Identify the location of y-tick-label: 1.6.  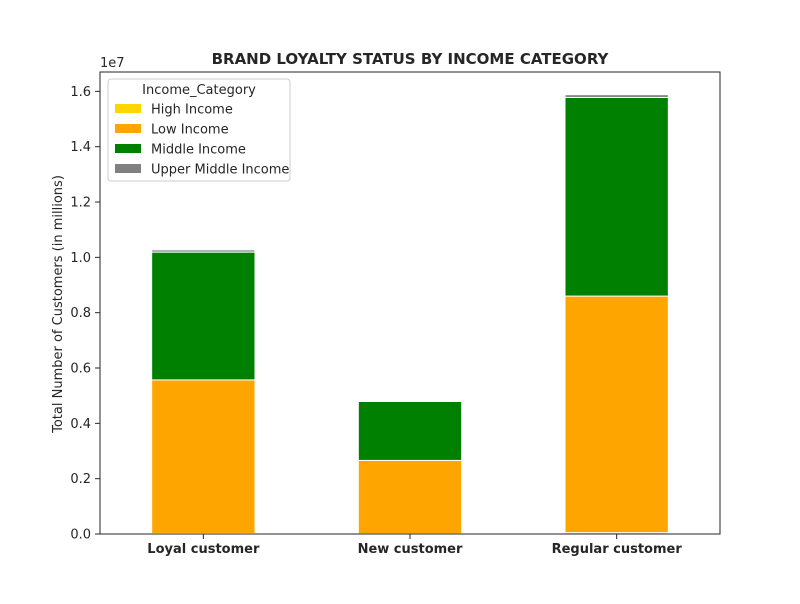
(80, 92).